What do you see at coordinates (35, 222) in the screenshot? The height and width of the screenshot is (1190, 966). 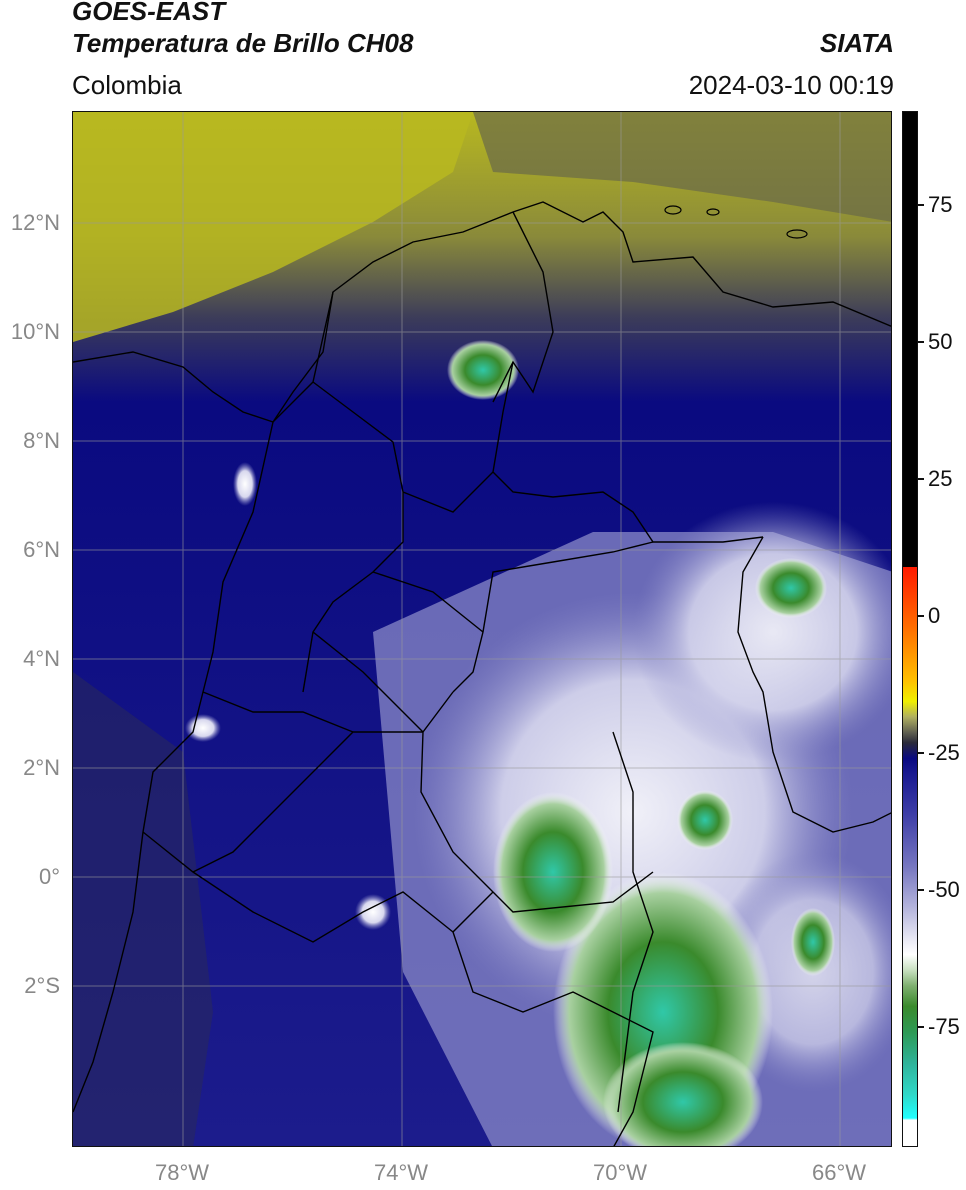 I see `lat-label-12n: 12°N` at bounding box center [35, 222].